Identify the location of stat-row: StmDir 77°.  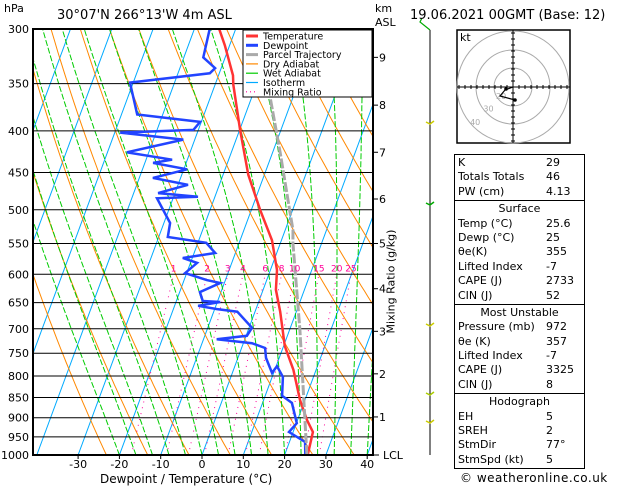
(521, 445).